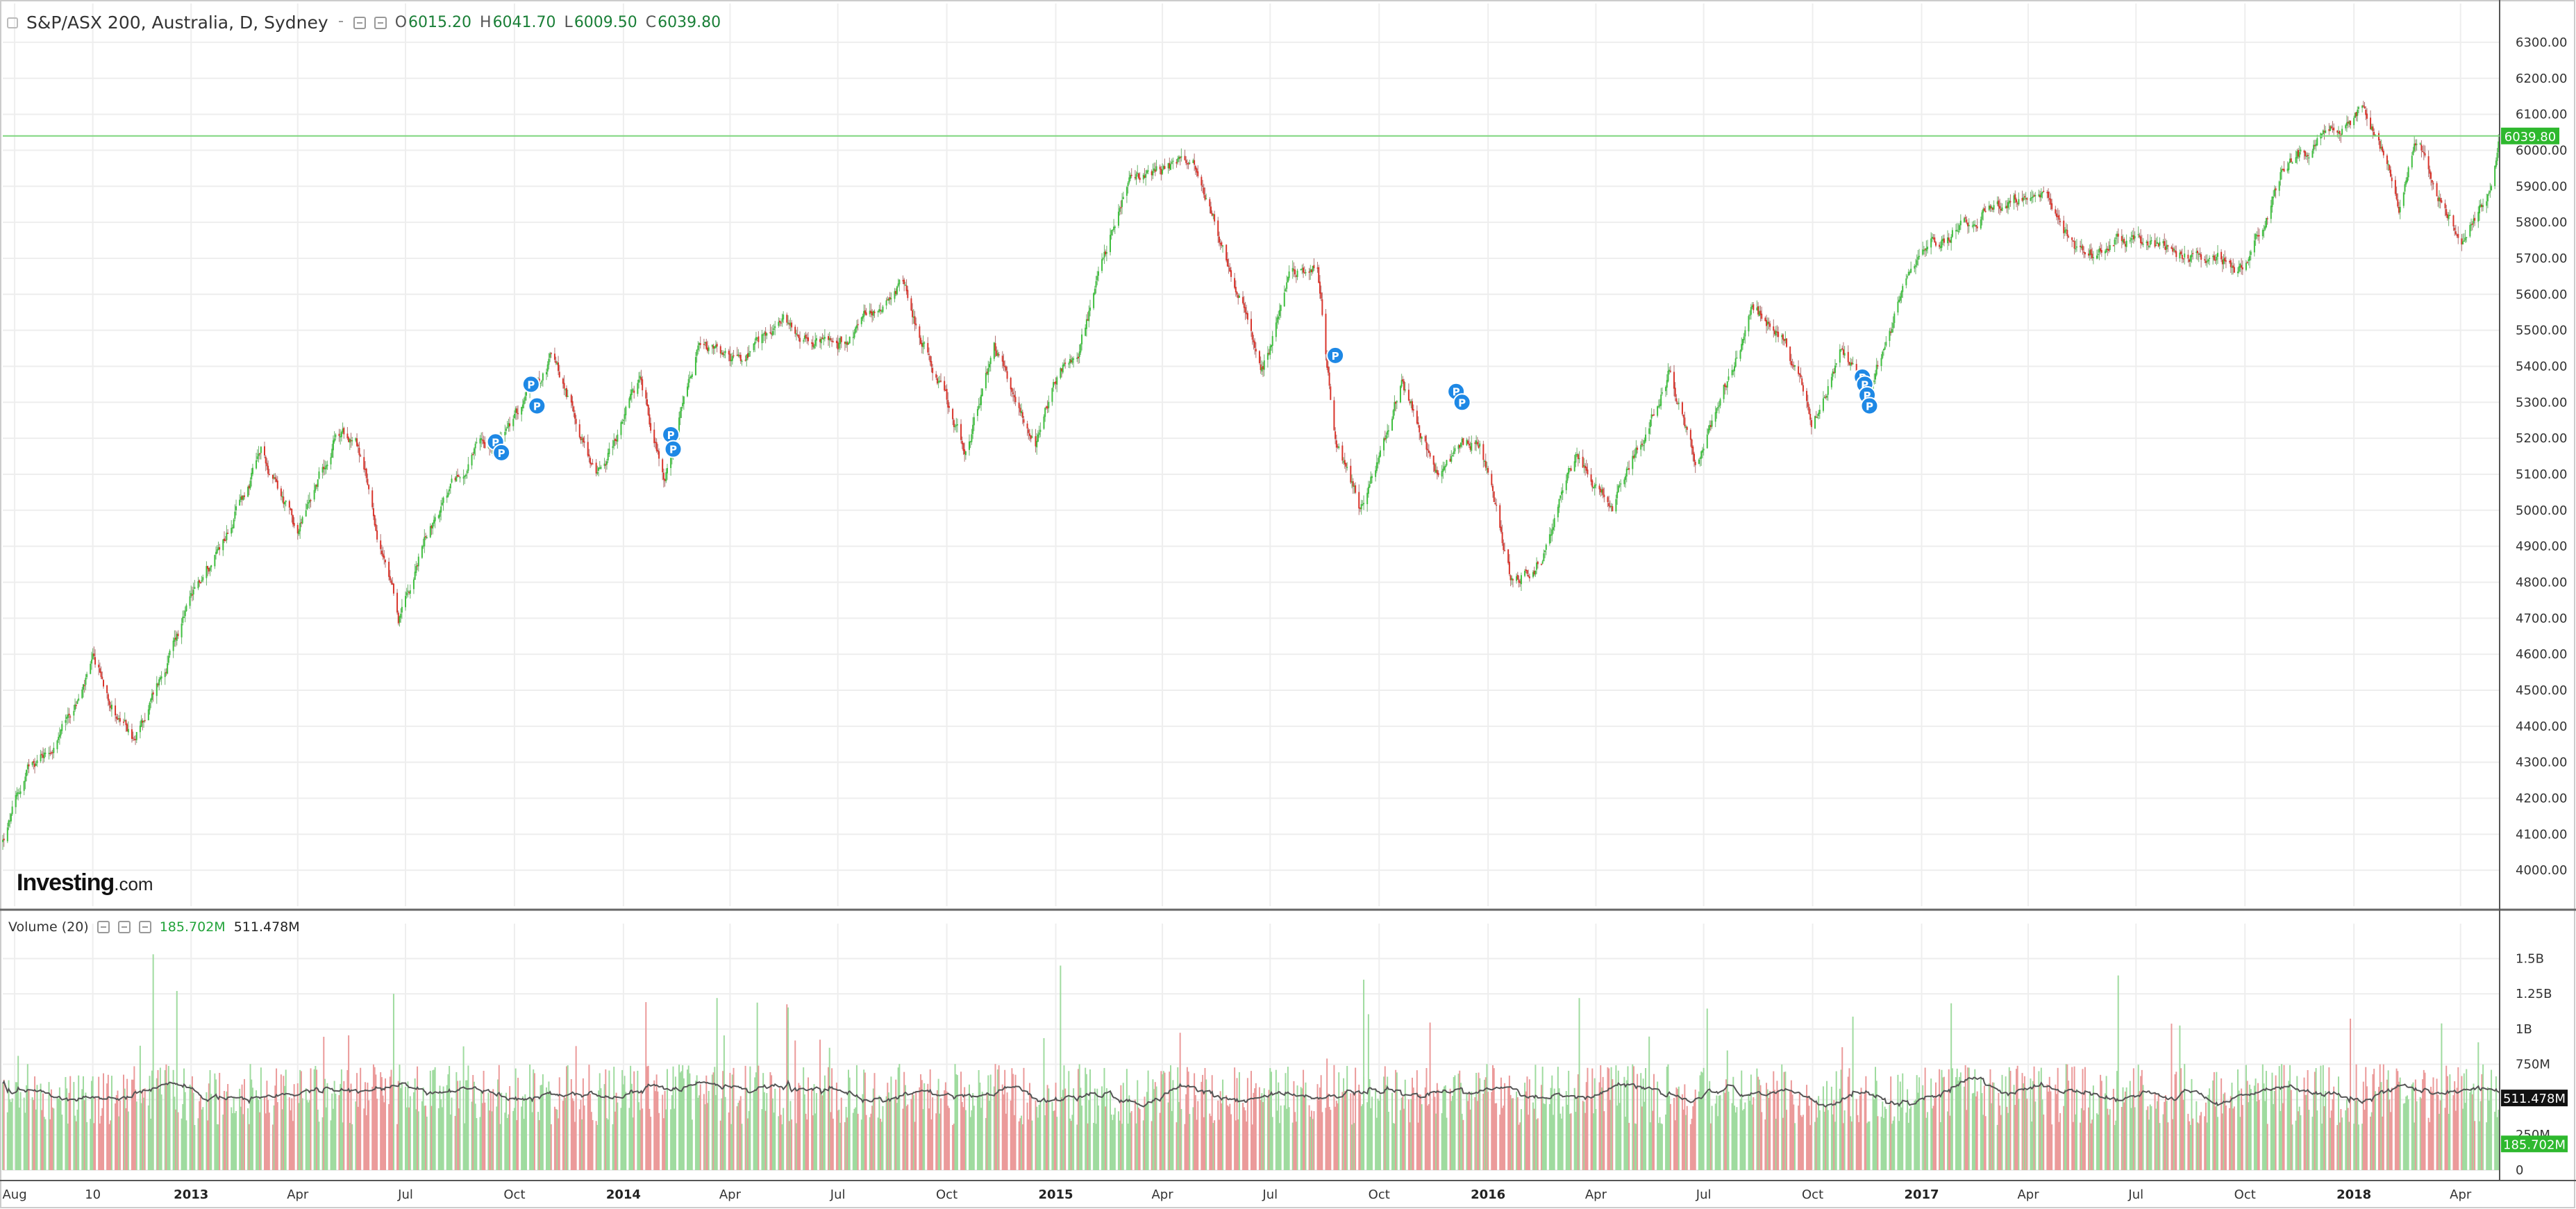 The image size is (2576, 1209). What do you see at coordinates (380, 22) in the screenshot?
I see `hide-icon` at bounding box center [380, 22].